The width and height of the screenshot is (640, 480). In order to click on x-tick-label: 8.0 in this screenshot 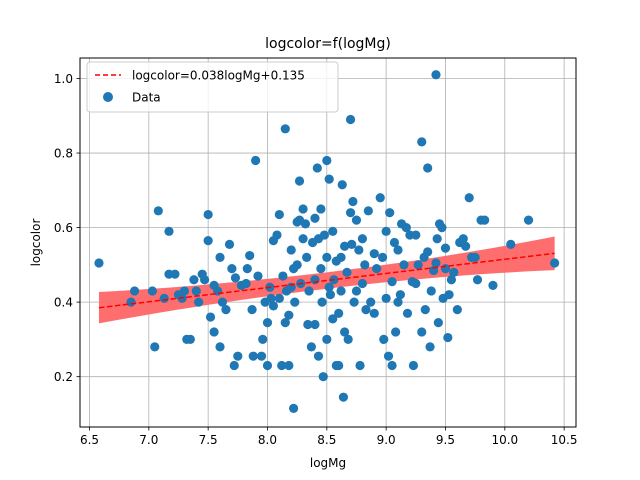, I will do `click(267, 440)`.